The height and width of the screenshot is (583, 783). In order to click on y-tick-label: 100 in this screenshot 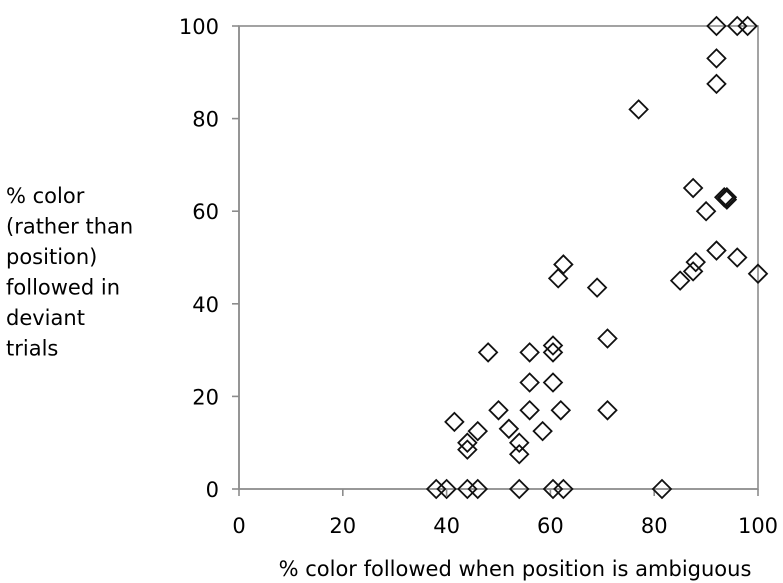, I will do `click(199, 27)`.